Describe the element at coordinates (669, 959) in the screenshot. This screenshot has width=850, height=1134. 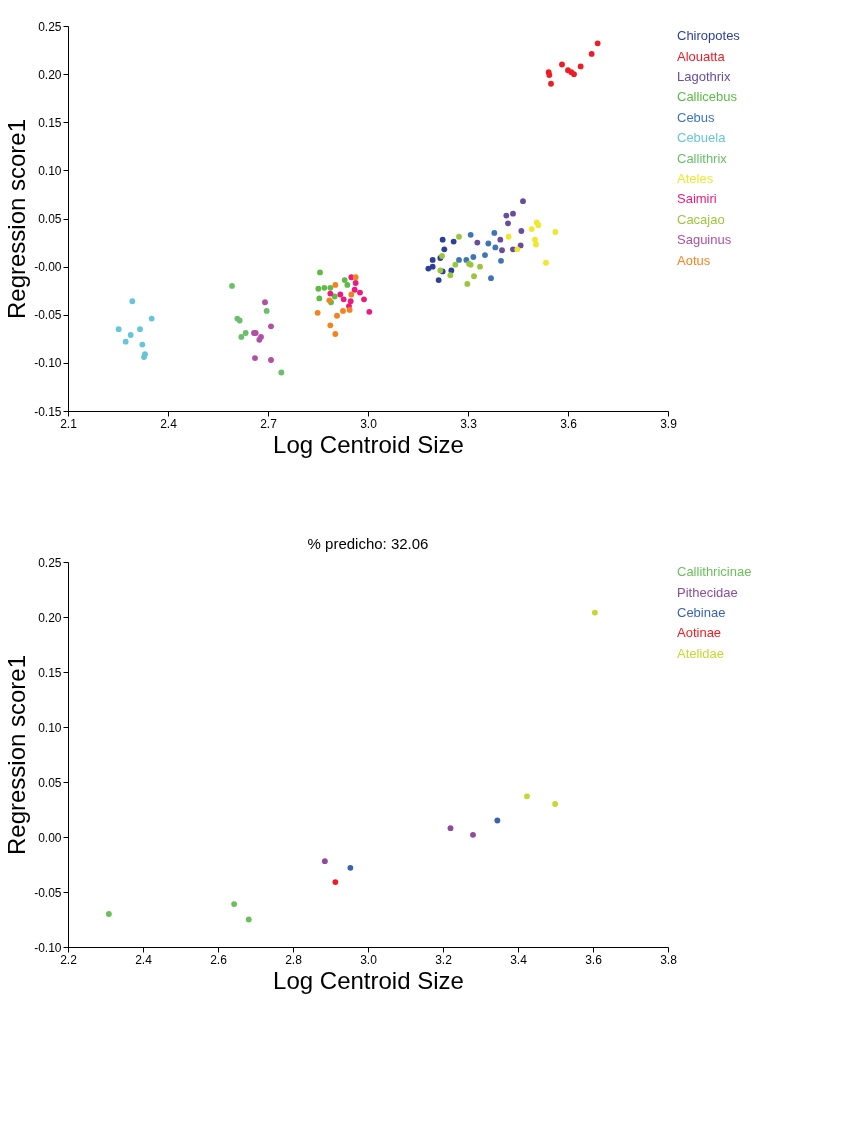
I see `x-tick-label: 3.8` at that location.